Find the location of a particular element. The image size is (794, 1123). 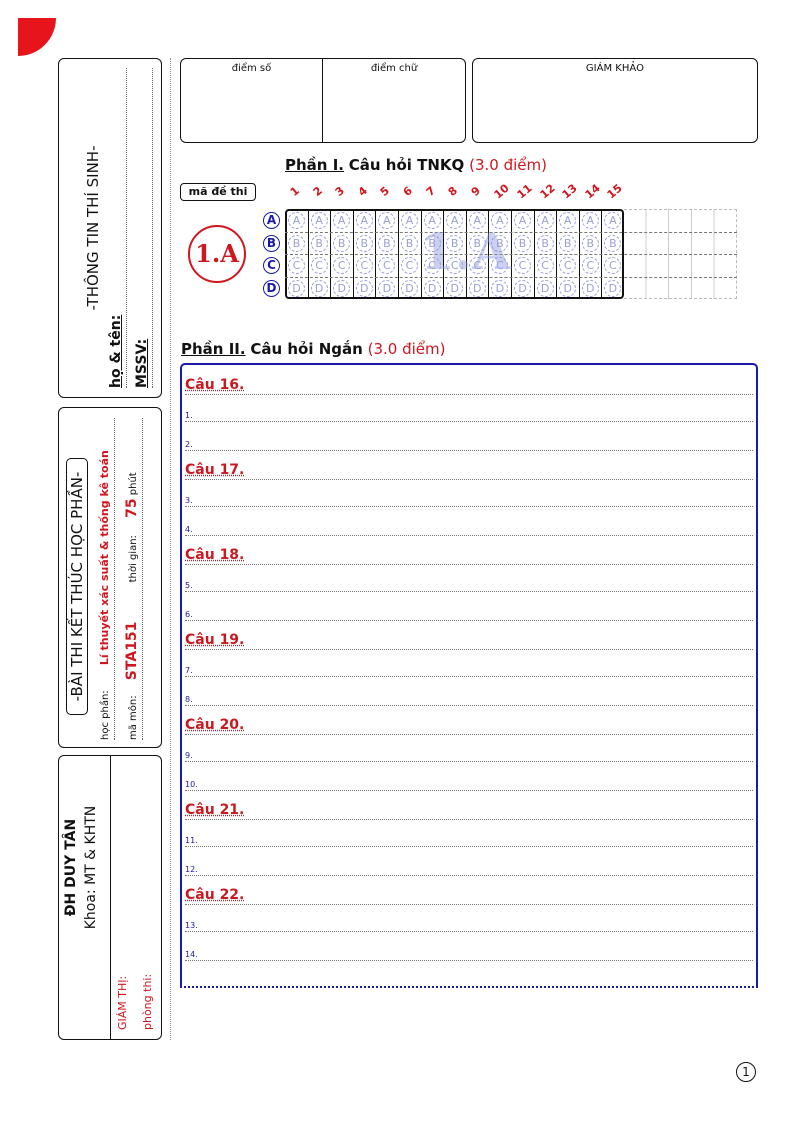

course-label: học phần: is located at coordinates (105, 715).